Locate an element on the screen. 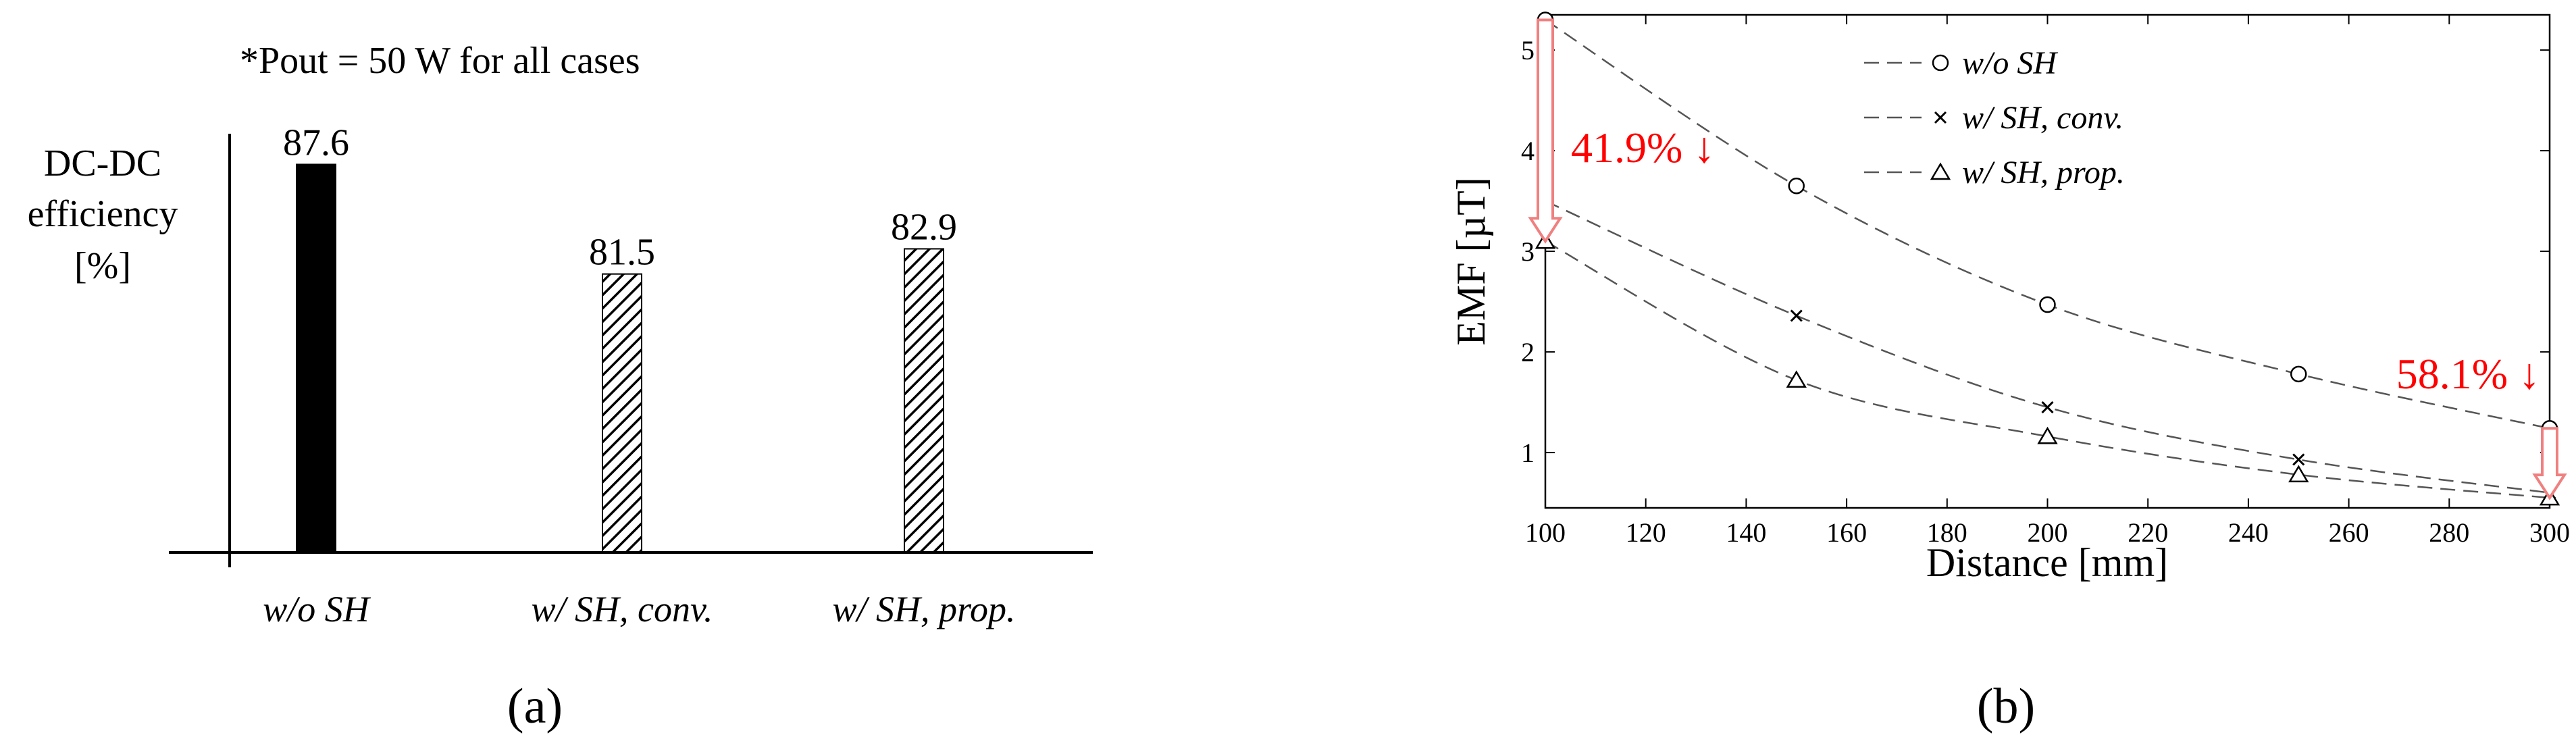 Image resolution: width=2576 pixels, height=749 pixels. legend-items: w/o SH w/ SH, conv. w/ SH, prop. is located at coordinates (1994, 117).